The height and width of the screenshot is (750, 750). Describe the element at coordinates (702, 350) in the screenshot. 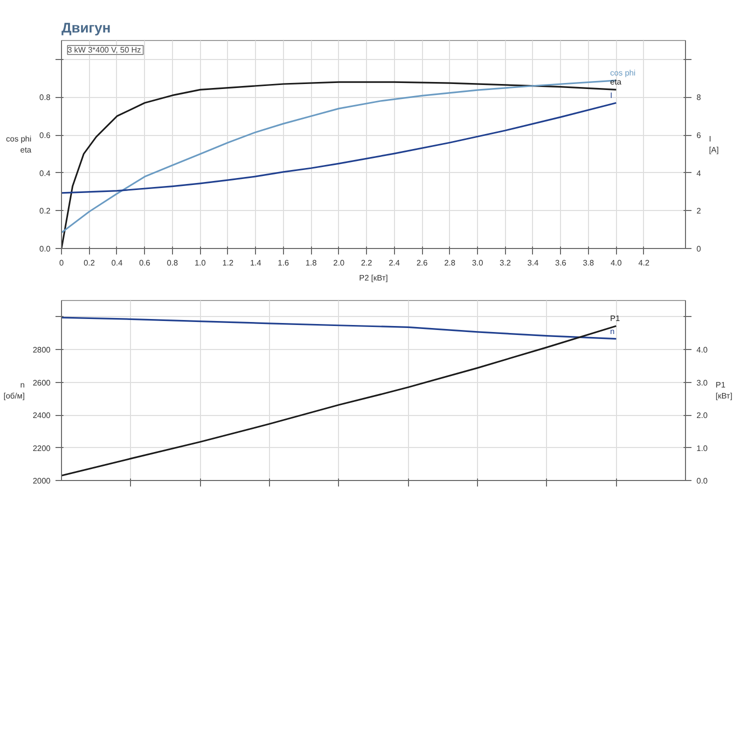

I see `y2-tick-label: 4.0` at that location.